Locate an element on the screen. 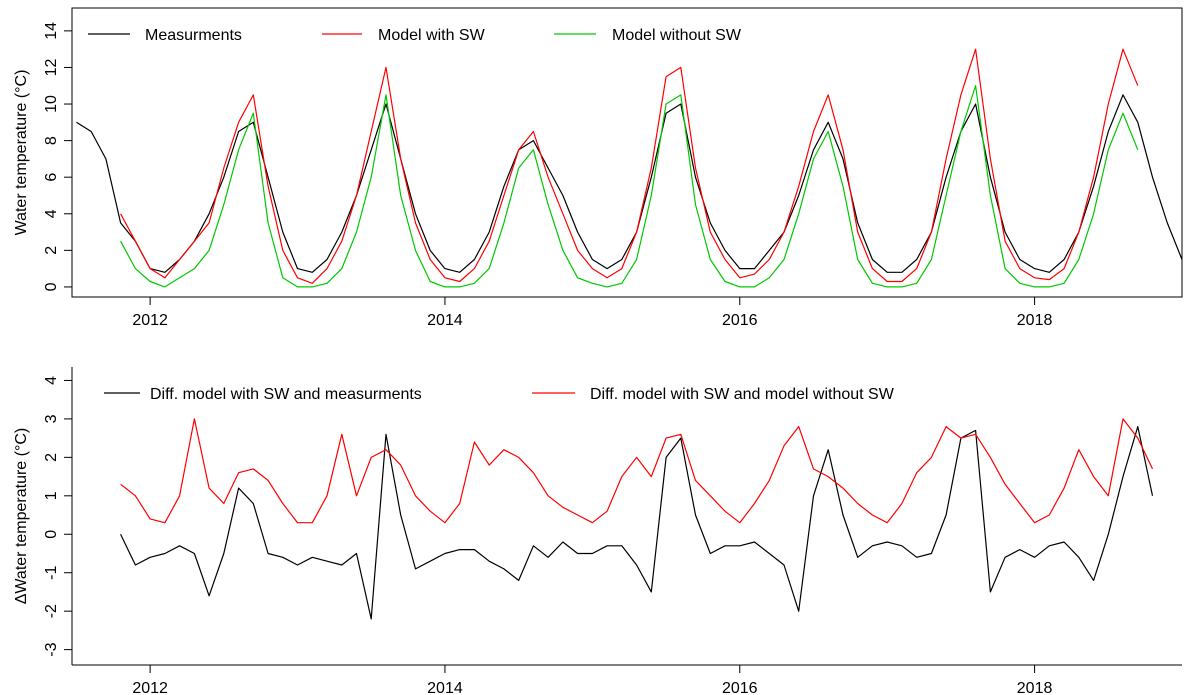 The height and width of the screenshot is (695, 1184). y-tick-label: 1 is located at coordinates (51, 495).